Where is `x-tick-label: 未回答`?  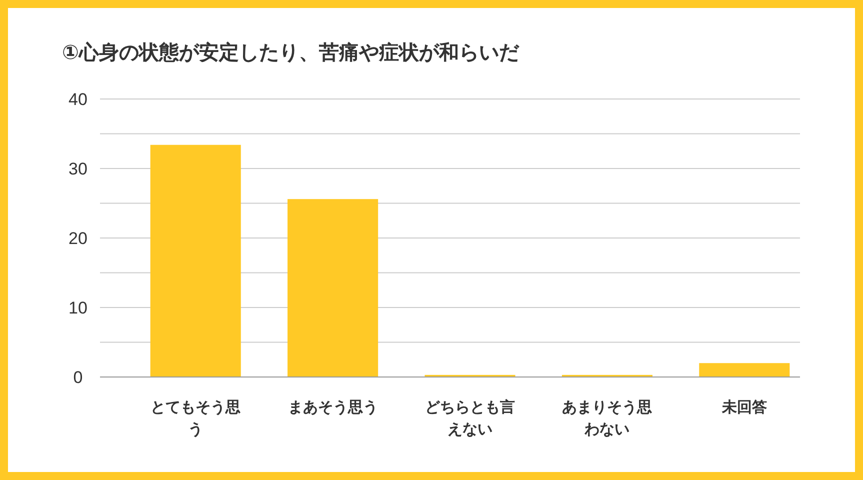 x-tick-label: 未回答 is located at coordinates (744, 408).